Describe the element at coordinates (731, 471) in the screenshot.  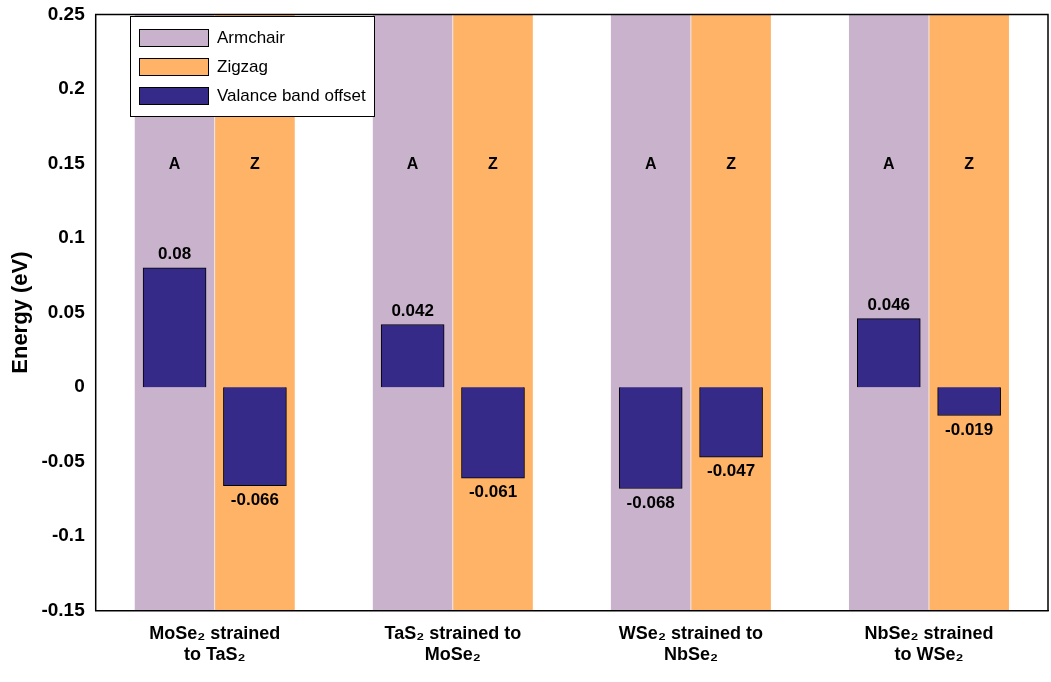
I see `data-label: -0.047` at that location.